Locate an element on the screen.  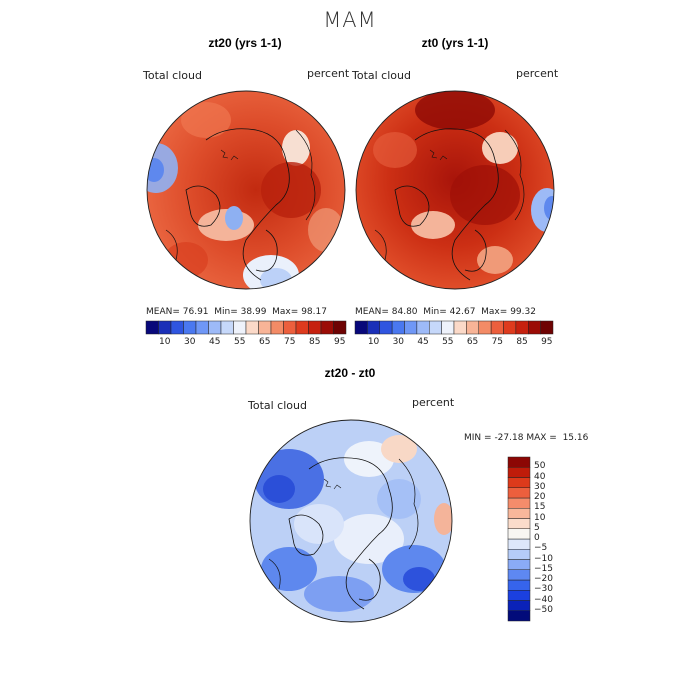
panel-1-max: 98.17 is located at coordinates (314, 312).